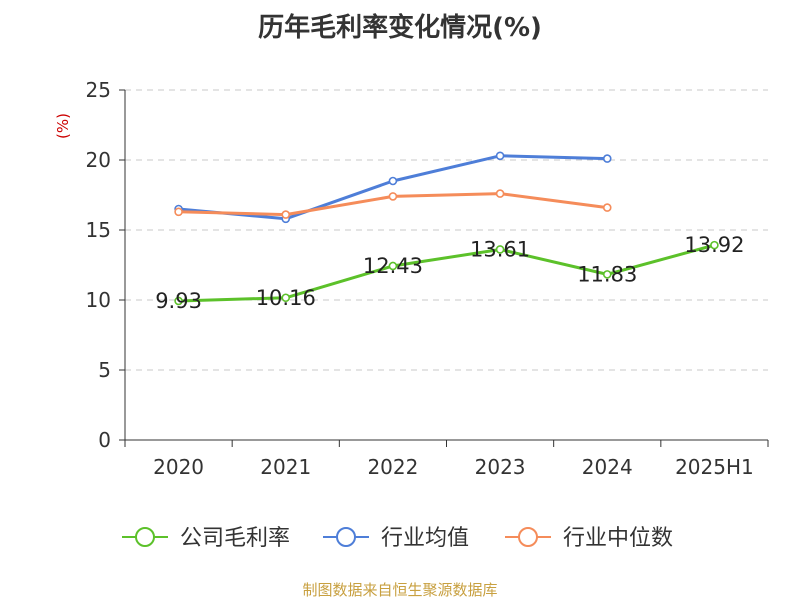  I want to click on legend-label: 行业中位数, so click(618, 538).